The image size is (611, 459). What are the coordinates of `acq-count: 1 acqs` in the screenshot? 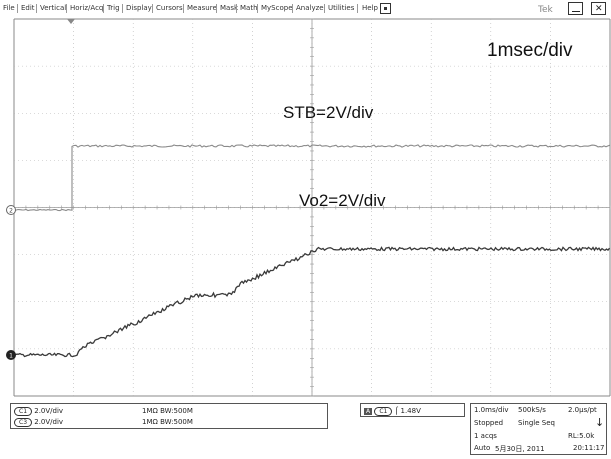 It's located at (485, 436).